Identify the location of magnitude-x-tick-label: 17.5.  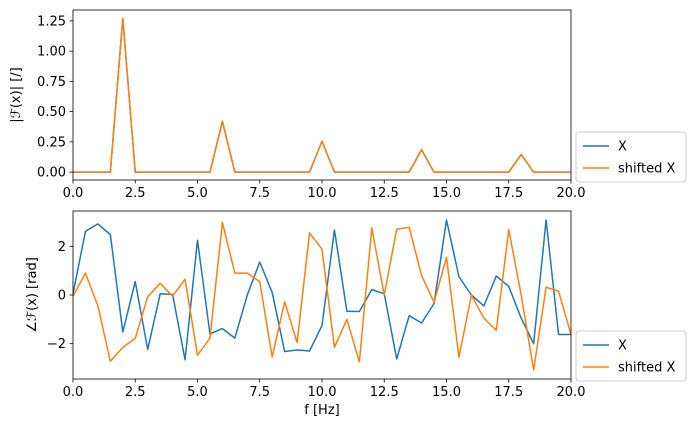
(508, 193).